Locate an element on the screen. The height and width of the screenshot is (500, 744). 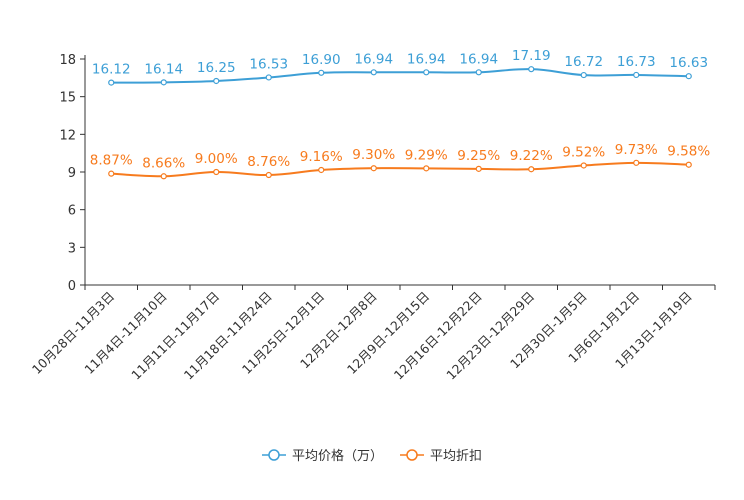
x-tick-label: 11月11日-11月17日 is located at coordinates (175, 336).